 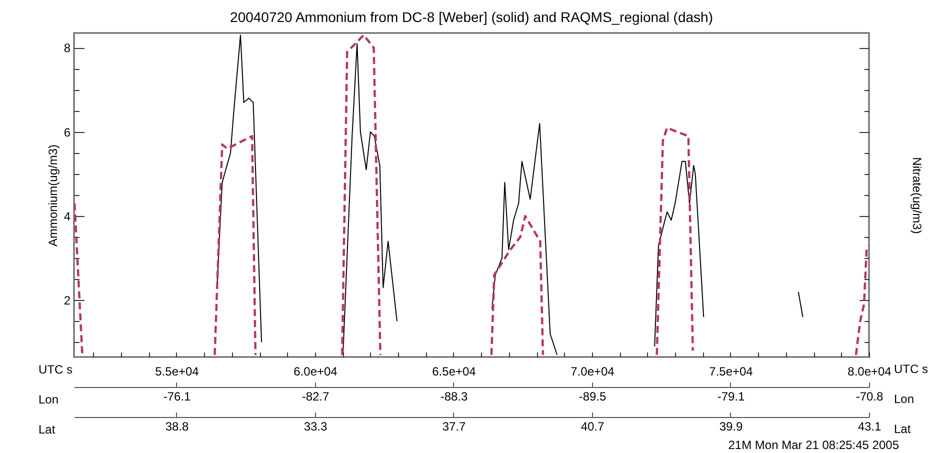 I want to click on text: 21M Mon Mar 21 08:25:45 2005, so click(x=814, y=445).